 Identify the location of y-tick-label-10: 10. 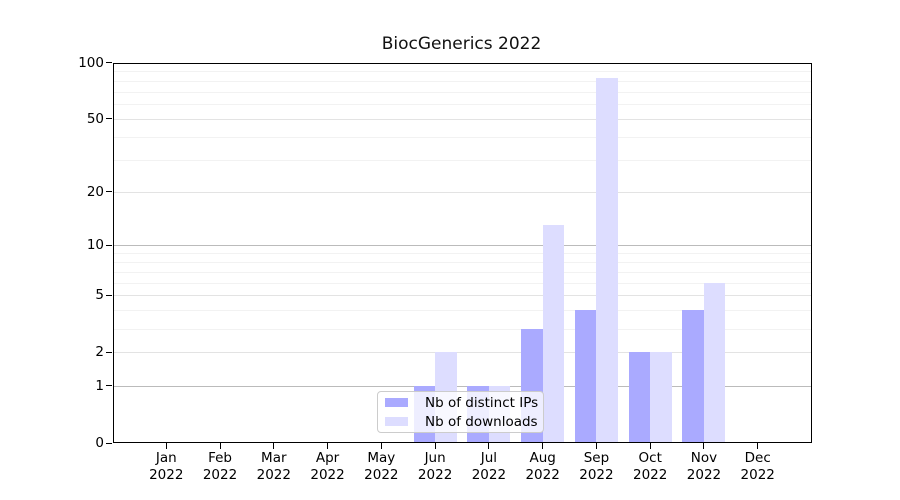
(95, 245).